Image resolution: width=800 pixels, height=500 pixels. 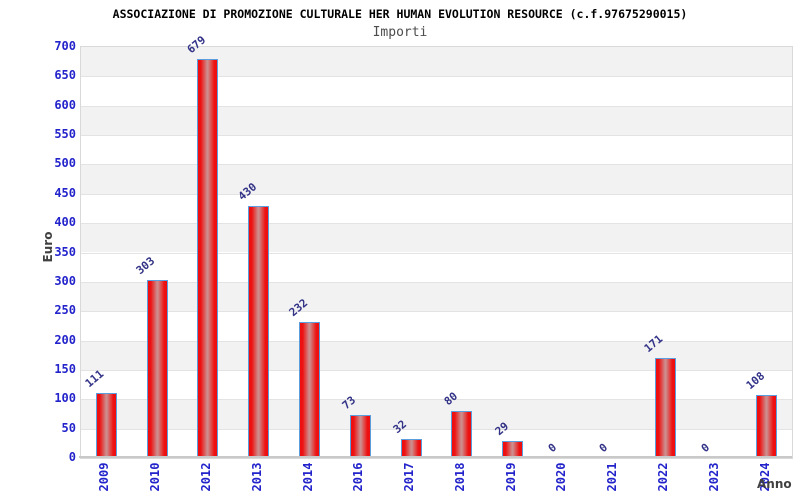 I want to click on x-tick-label: 2019, so click(x=510, y=477).